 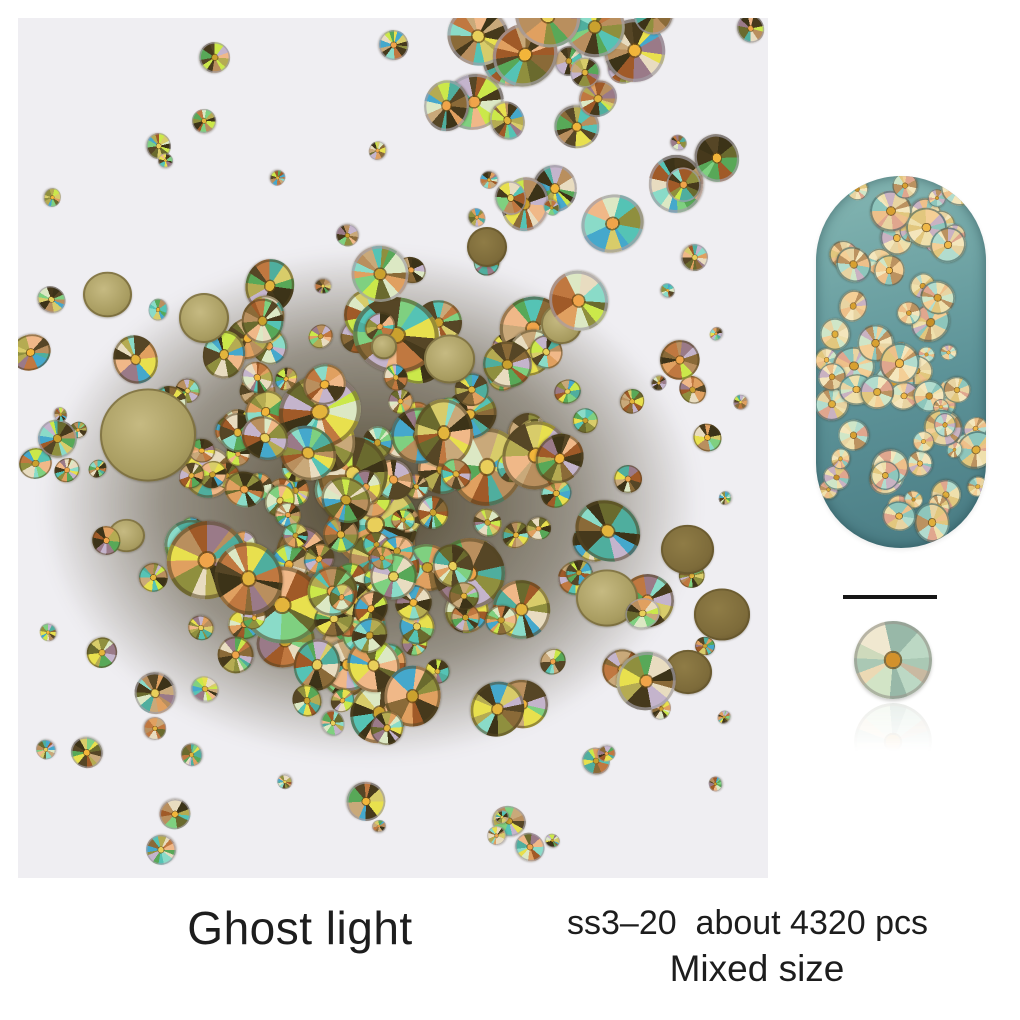 I want to click on size-reference-line, so click(x=890, y=597).